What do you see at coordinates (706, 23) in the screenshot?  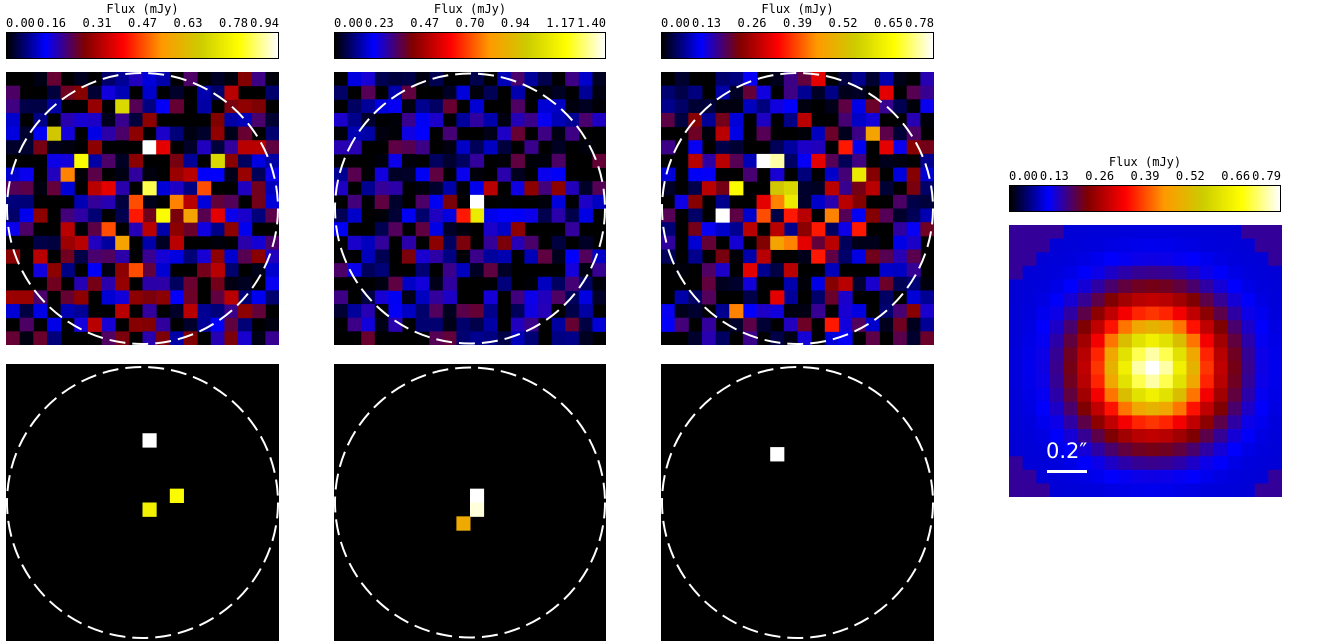 I see `colorbar-tick-label: 0.13` at bounding box center [706, 23].